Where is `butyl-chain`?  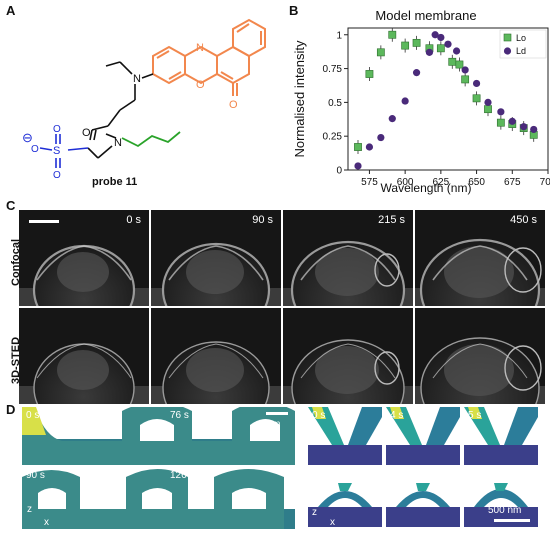
butyl-chain is located at coordinates (151, 139).